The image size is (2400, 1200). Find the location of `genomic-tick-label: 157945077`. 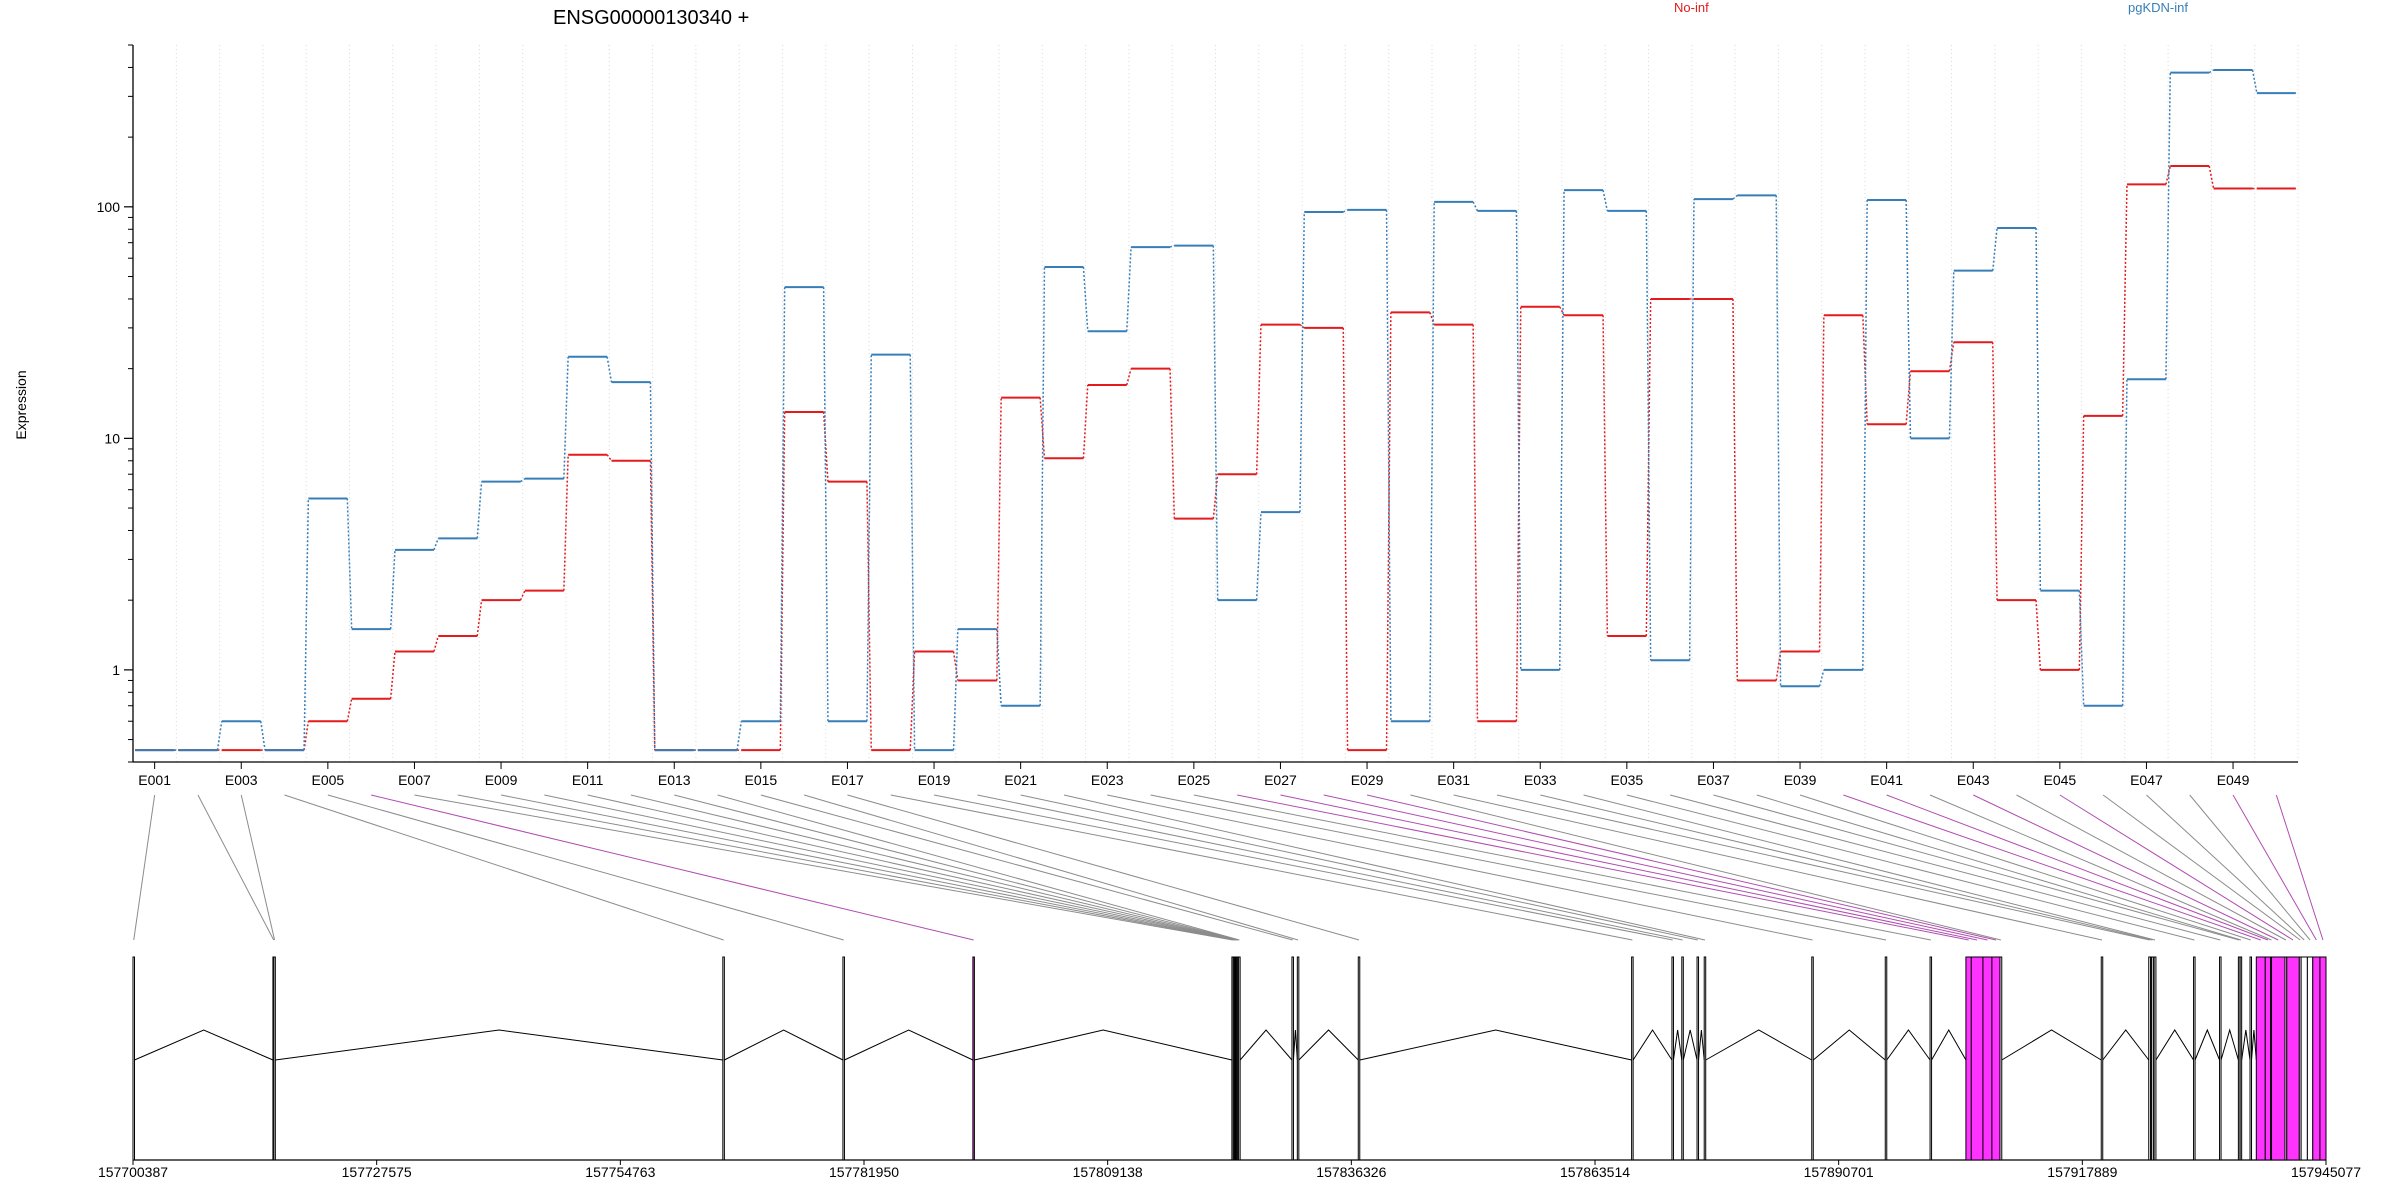

genomic-tick-label: 157945077 is located at coordinates (2326, 1172).